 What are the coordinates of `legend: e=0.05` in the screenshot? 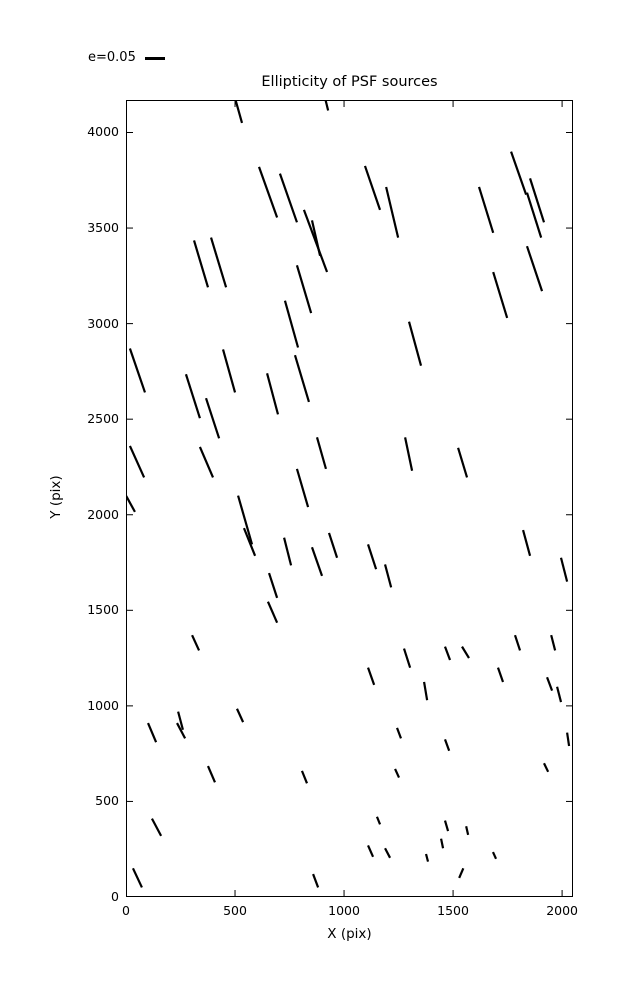 It's located at (126, 57).